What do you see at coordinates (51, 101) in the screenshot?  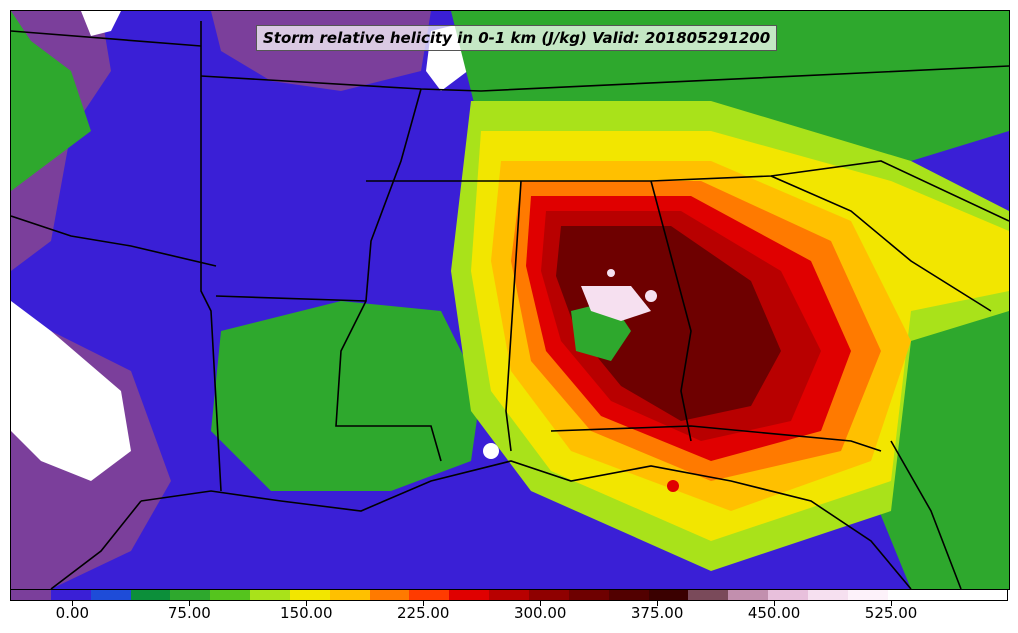 I see `green-region-northwest` at bounding box center [51, 101].